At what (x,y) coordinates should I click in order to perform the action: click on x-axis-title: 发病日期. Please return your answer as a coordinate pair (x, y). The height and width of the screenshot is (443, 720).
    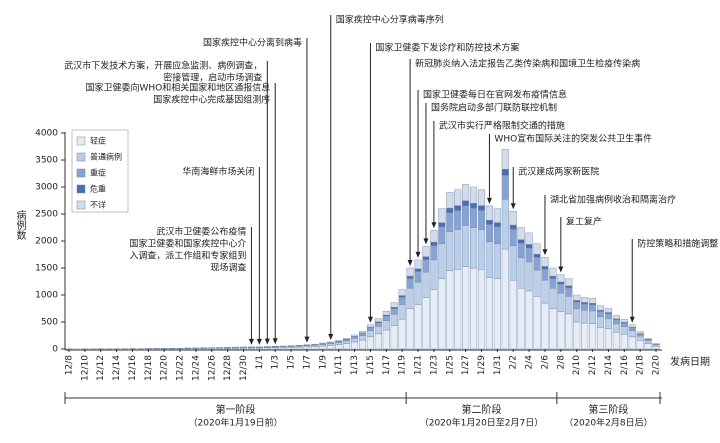
    Looking at the image, I should click on (690, 361).